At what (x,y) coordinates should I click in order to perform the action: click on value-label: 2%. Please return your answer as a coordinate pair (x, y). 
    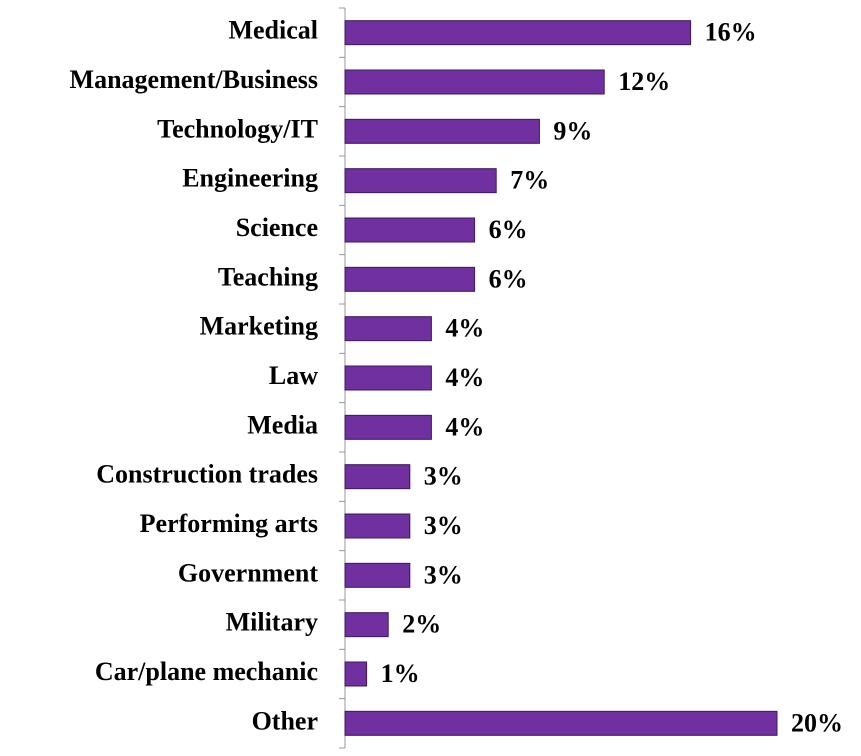
    Looking at the image, I should click on (421, 624).